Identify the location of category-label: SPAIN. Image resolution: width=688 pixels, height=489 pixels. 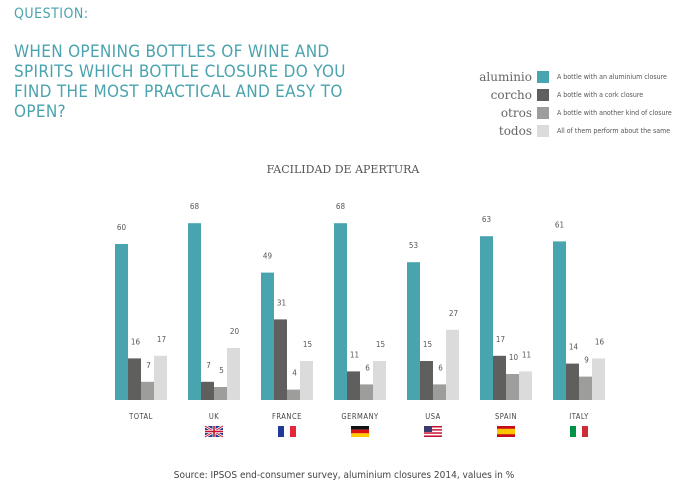
(506, 416).